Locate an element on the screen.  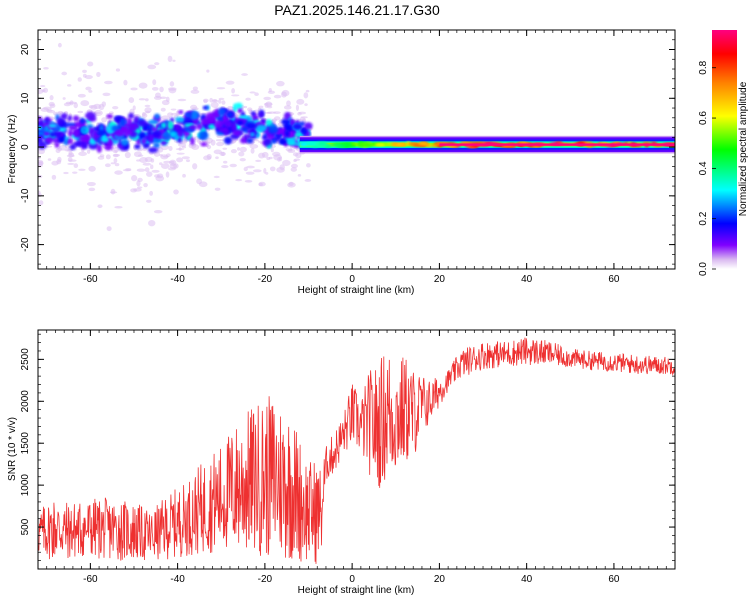
colorbar-label: Normalized spectral amplitude is located at coordinates (743, 148).